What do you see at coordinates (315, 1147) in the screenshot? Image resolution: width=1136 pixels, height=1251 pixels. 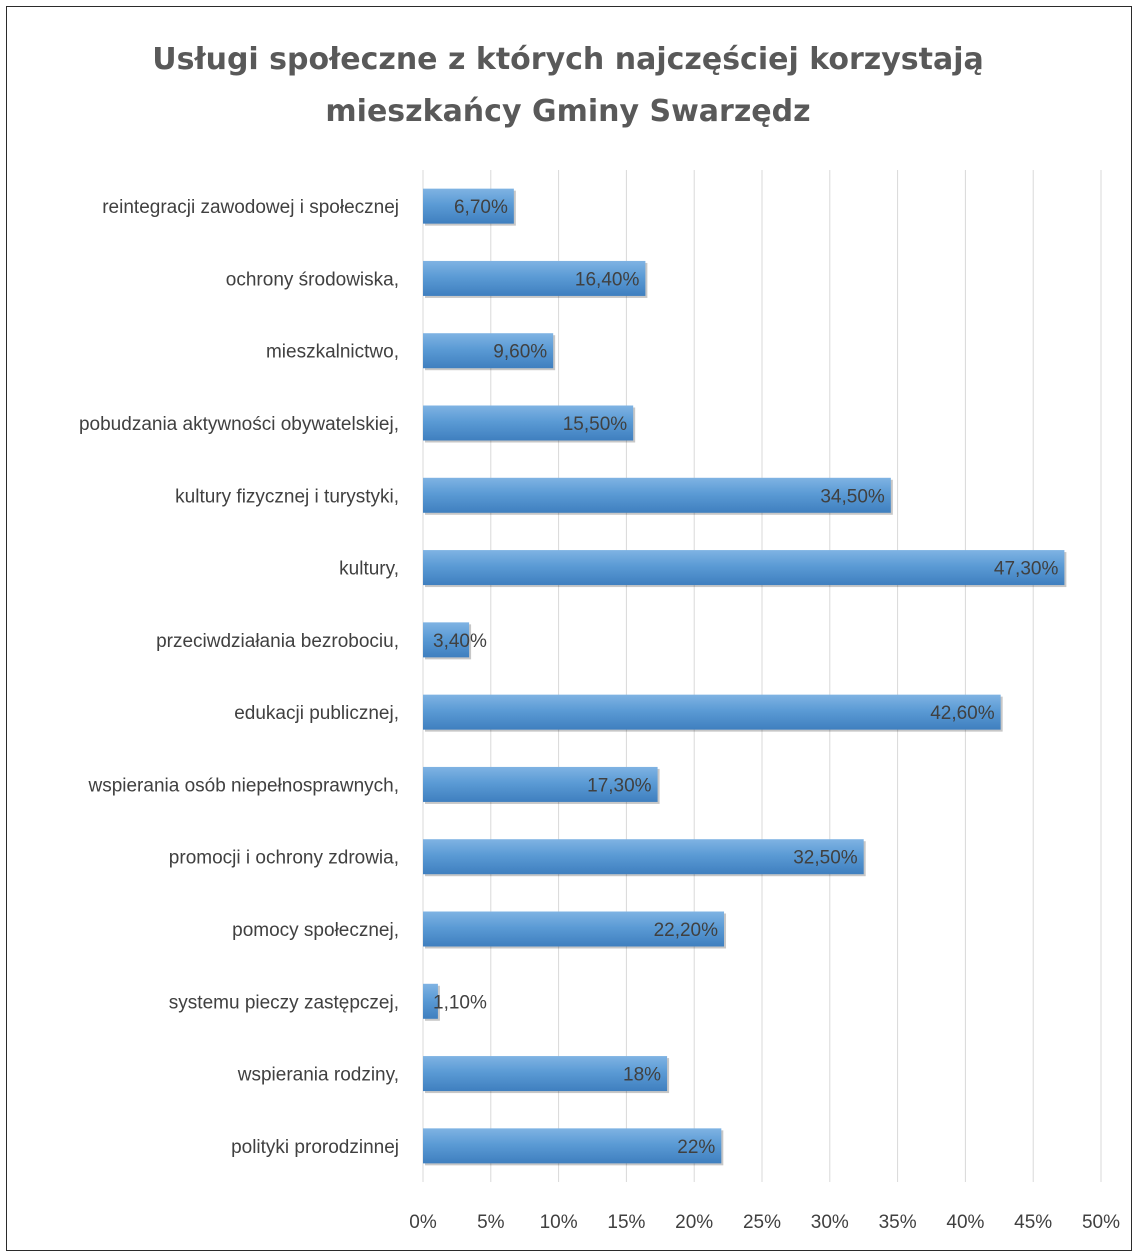 I see `category-label: polityki prorodzinnej` at bounding box center [315, 1147].